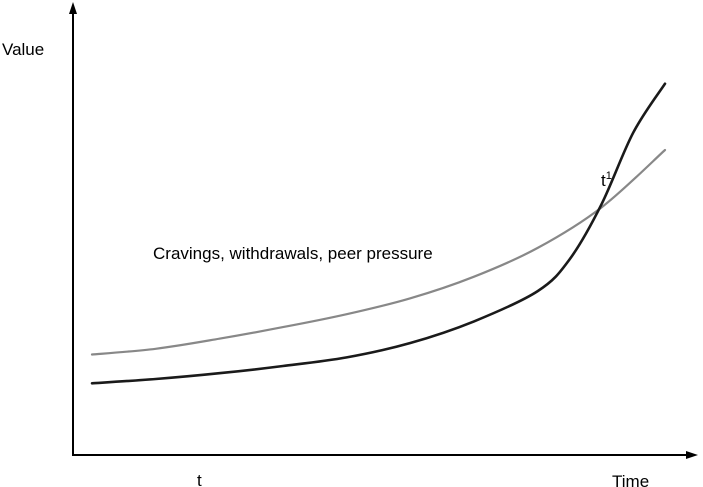 Image resolution: width=703 pixels, height=487 pixels. I want to click on annotation-intersection: t1, so click(606, 180).